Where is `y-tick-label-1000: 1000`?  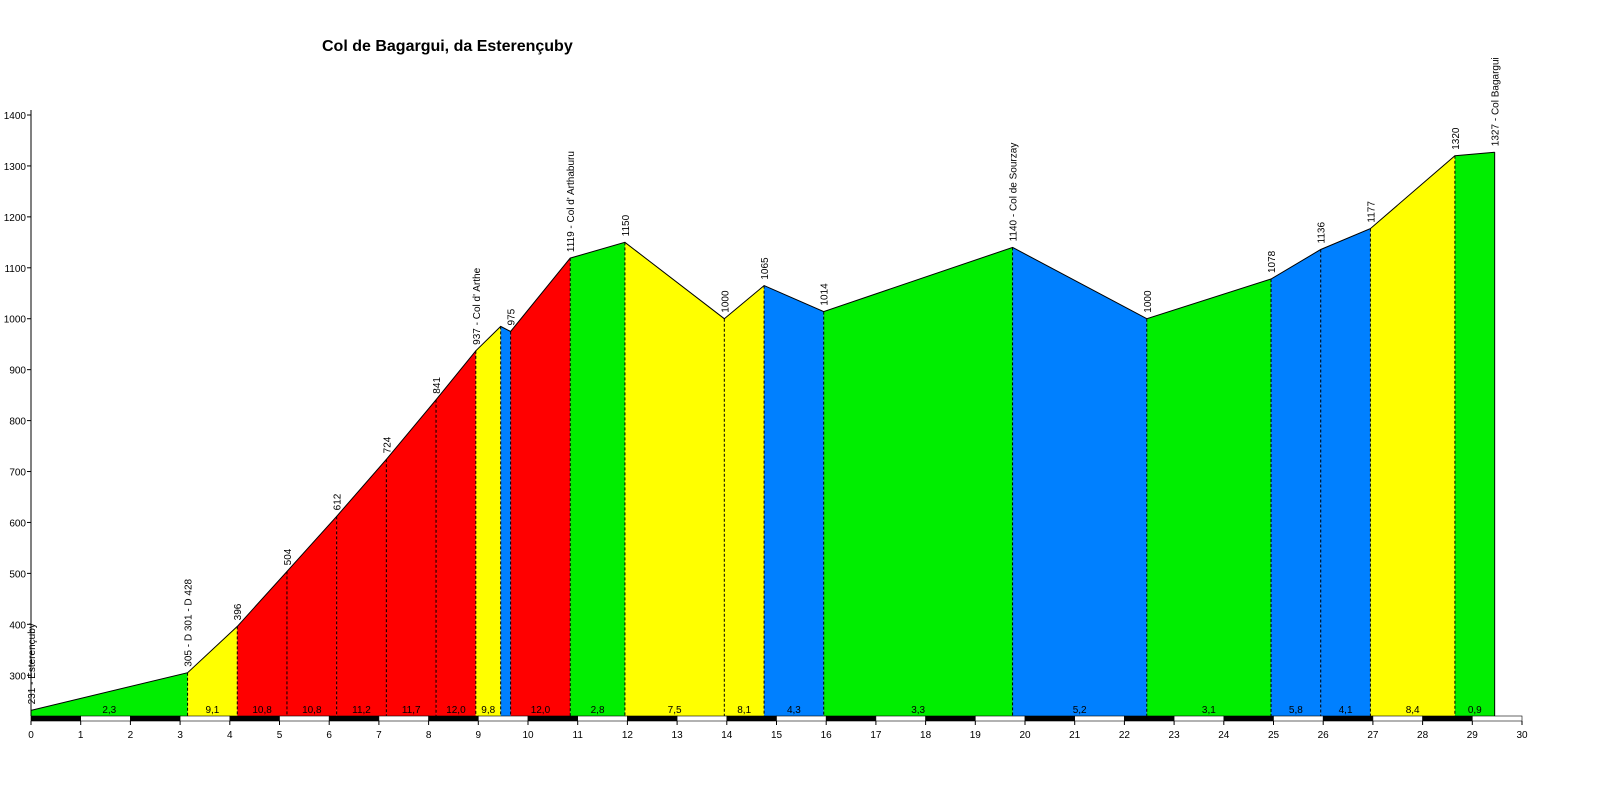
y-tick-label-1000: 1000 is located at coordinates (15, 320).